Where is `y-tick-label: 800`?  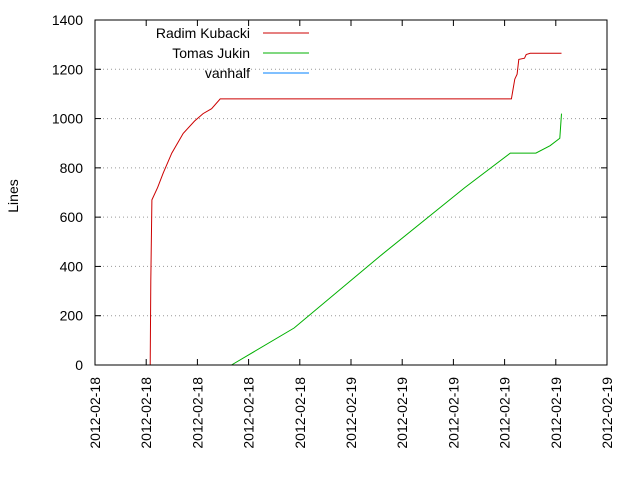
y-tick-label: 800 is located at coordinates (72, 168).